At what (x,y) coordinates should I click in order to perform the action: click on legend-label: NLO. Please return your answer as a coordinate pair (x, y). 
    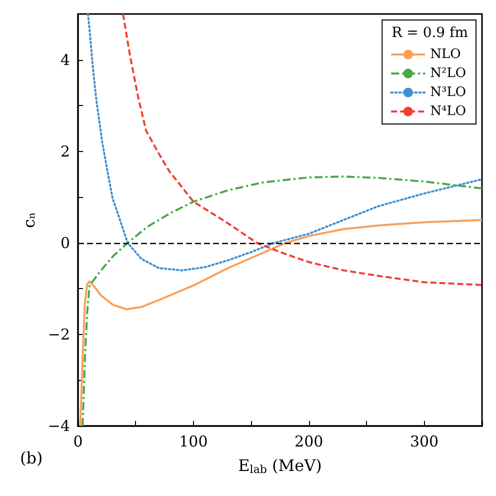
    Looking at the image, I should click on (445, 54).